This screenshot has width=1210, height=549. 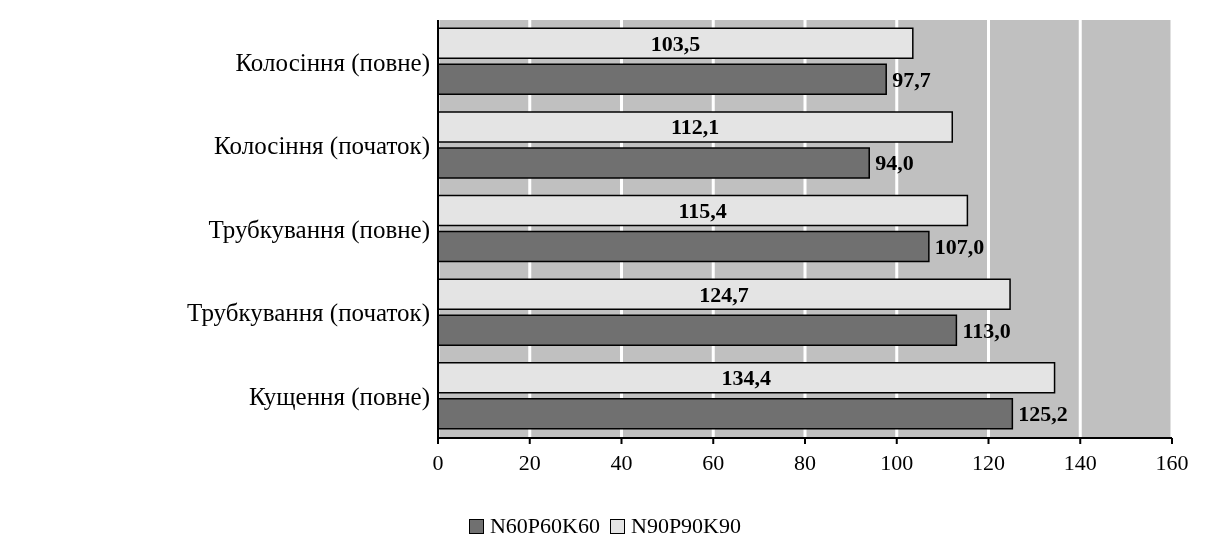 What do you see at coordinates (695, 127) in the screenshot?
I see `data-label: 112,1` at bounding box center [695, 127].